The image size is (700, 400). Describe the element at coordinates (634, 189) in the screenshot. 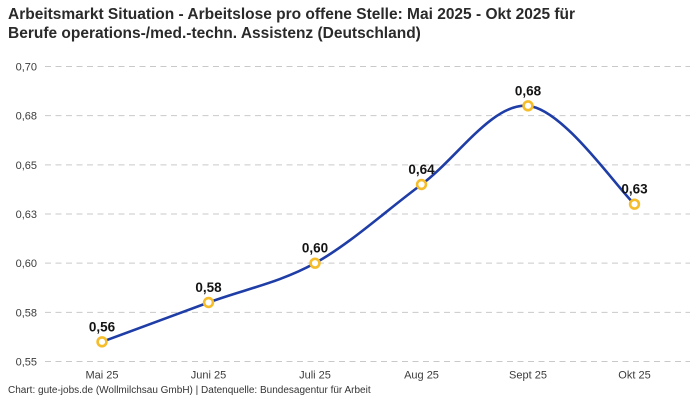

I see `data-point-value-label: 0,63` at that location.